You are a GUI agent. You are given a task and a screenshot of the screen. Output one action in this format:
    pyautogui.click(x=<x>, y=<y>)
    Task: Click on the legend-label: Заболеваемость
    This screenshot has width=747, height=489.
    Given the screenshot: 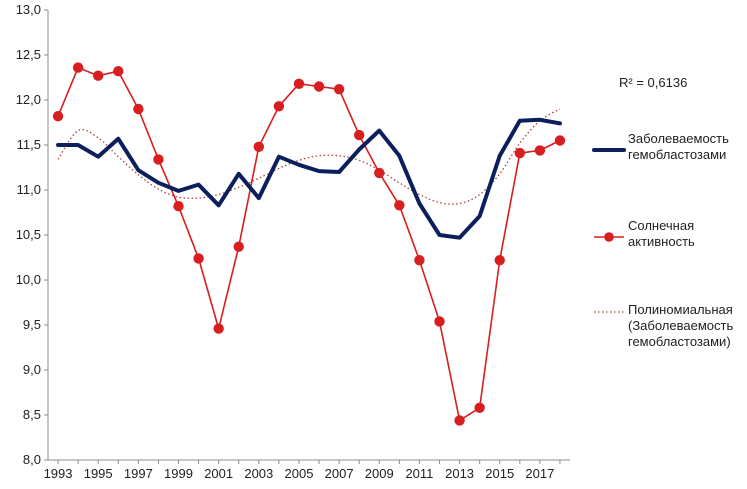 What is the action you would take?
    pyautogui.click(x=678, y=138)
    